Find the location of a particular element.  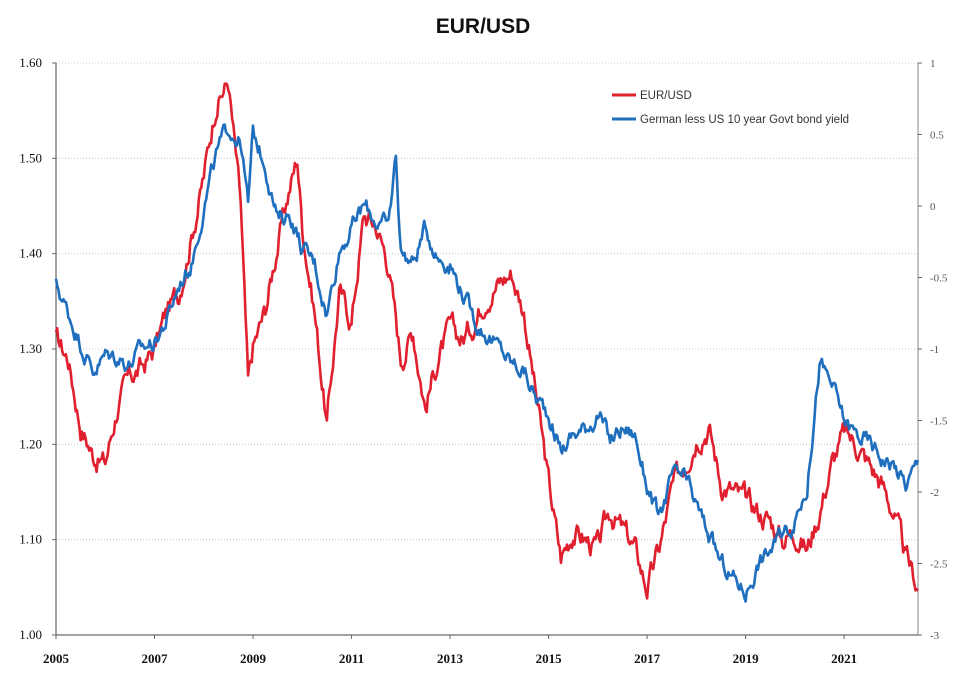

x-tick-label: 2021 is located at coordinates (844, 658).